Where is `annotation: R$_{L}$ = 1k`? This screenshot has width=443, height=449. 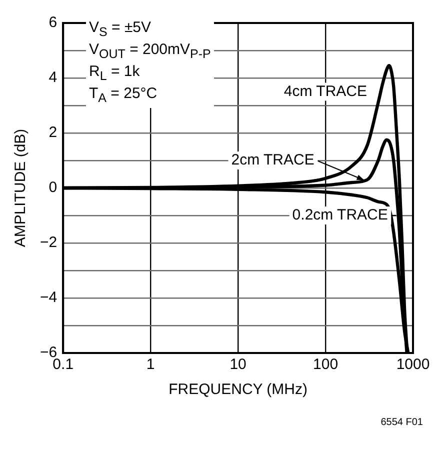
annotation: R$_{L}$ = 1k is located at coordinates (115, 74).